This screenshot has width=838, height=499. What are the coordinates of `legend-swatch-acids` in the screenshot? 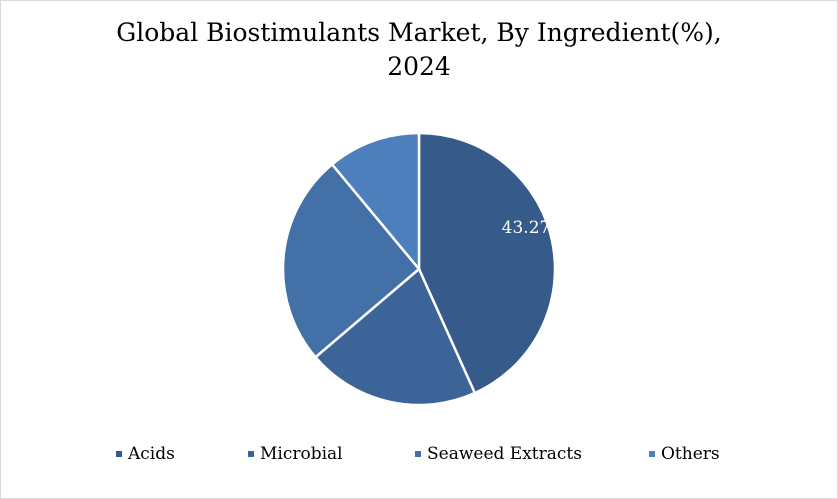 It's located at (119, 454).